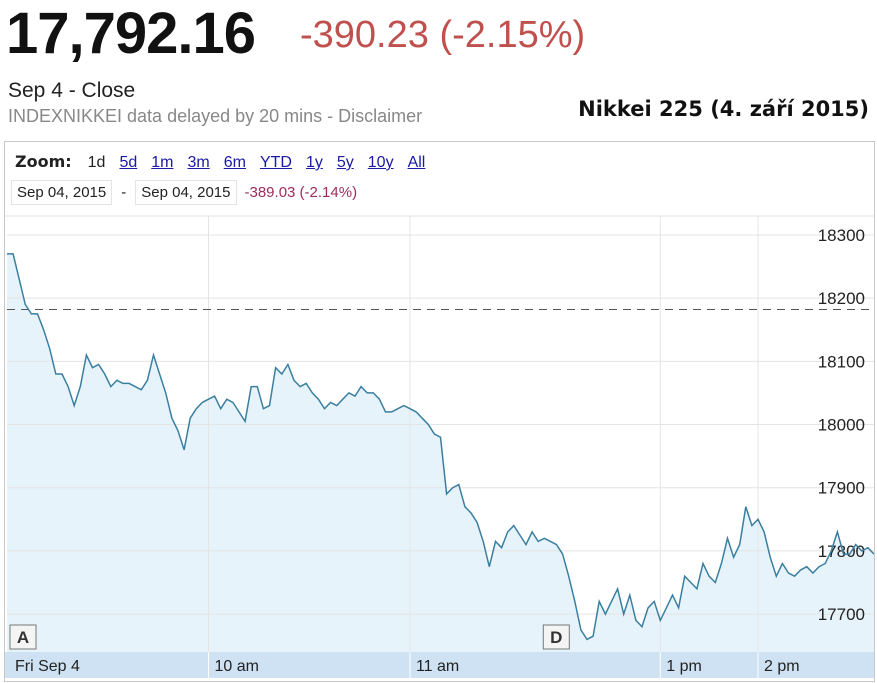 This screenshot has width=877, height=683. Describe the element at coordinates (841, 361) in the screenshot. I see `y-tick-label: 18100` at that location.